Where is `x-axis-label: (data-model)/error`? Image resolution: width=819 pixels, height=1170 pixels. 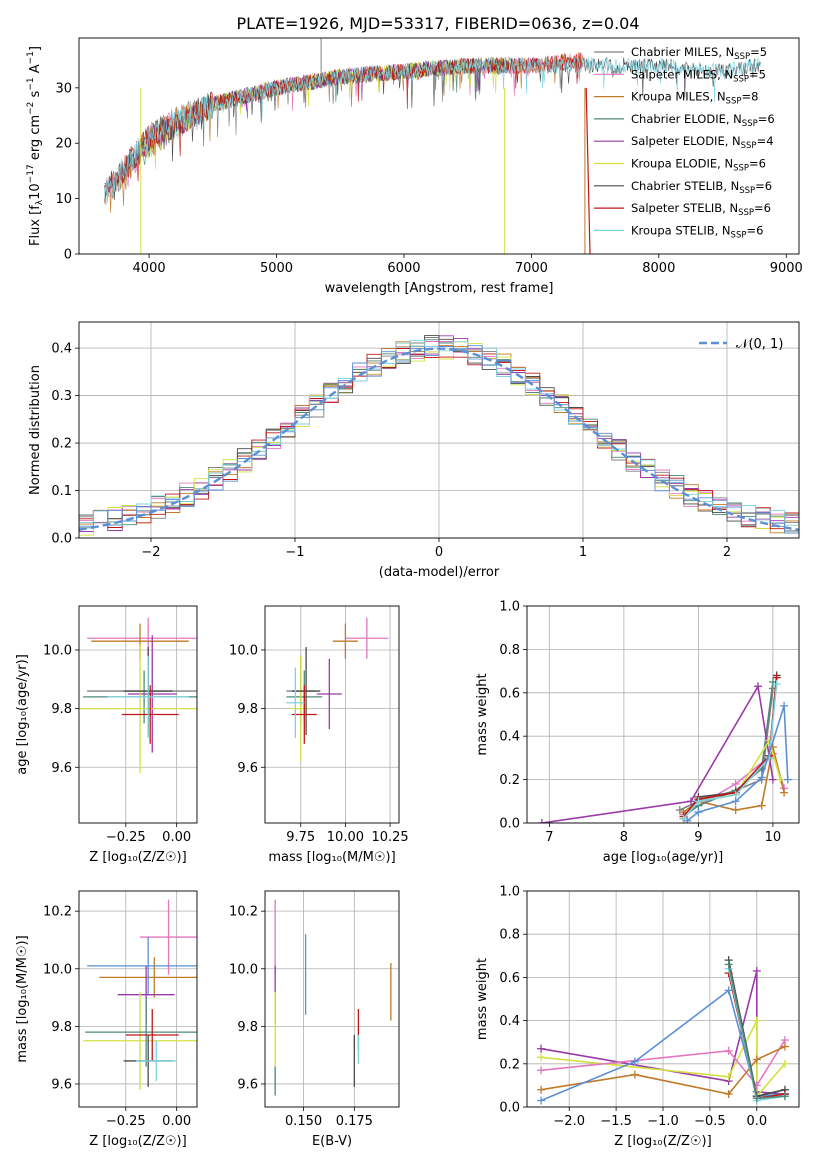
x-axis-label: (data-model)/error is located at coordinates (439, 572).